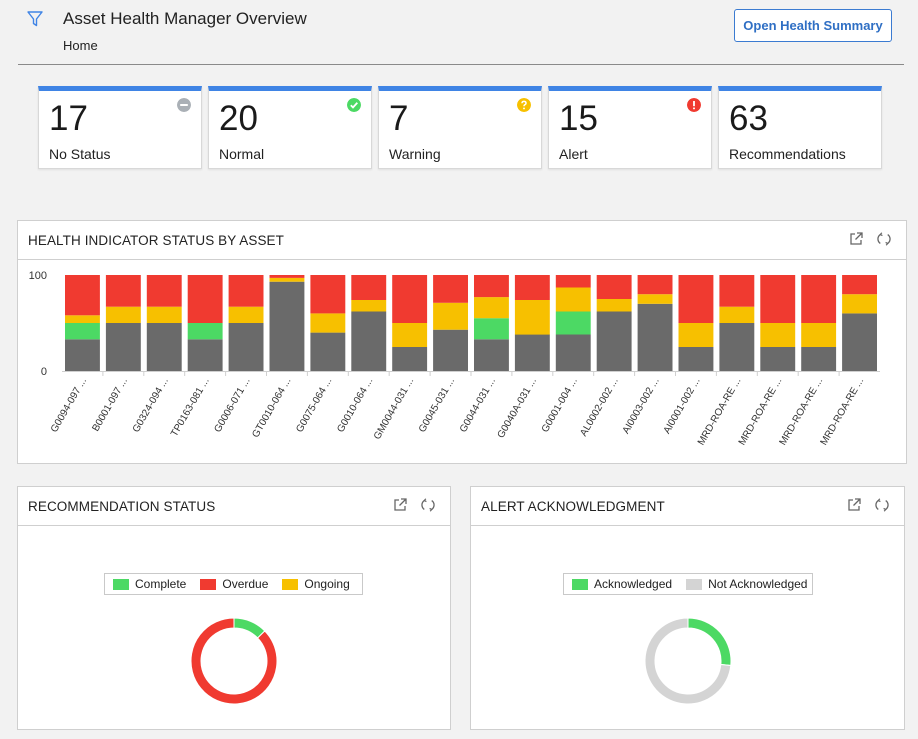  Describe the element at coordinates (813, 25) in the screenshot. I see `open-health-summary-button: Open Health Summary` at that location.